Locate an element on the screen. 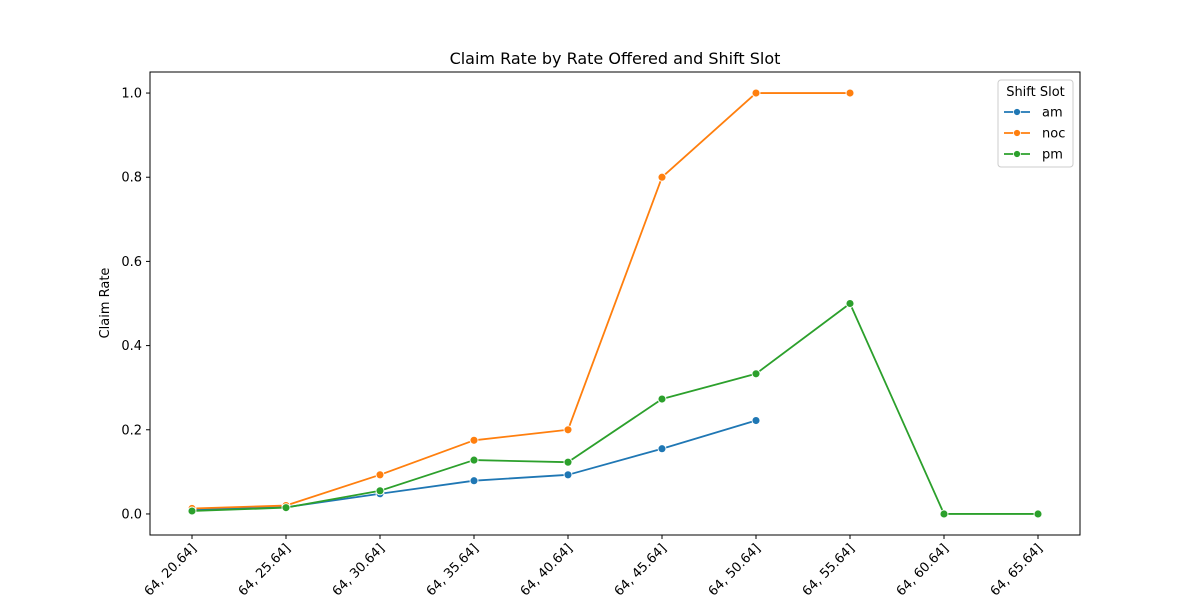 This screenshot has height=600, width=1200. y-tick-label: 0.4 is located at coordinates (131, 346).